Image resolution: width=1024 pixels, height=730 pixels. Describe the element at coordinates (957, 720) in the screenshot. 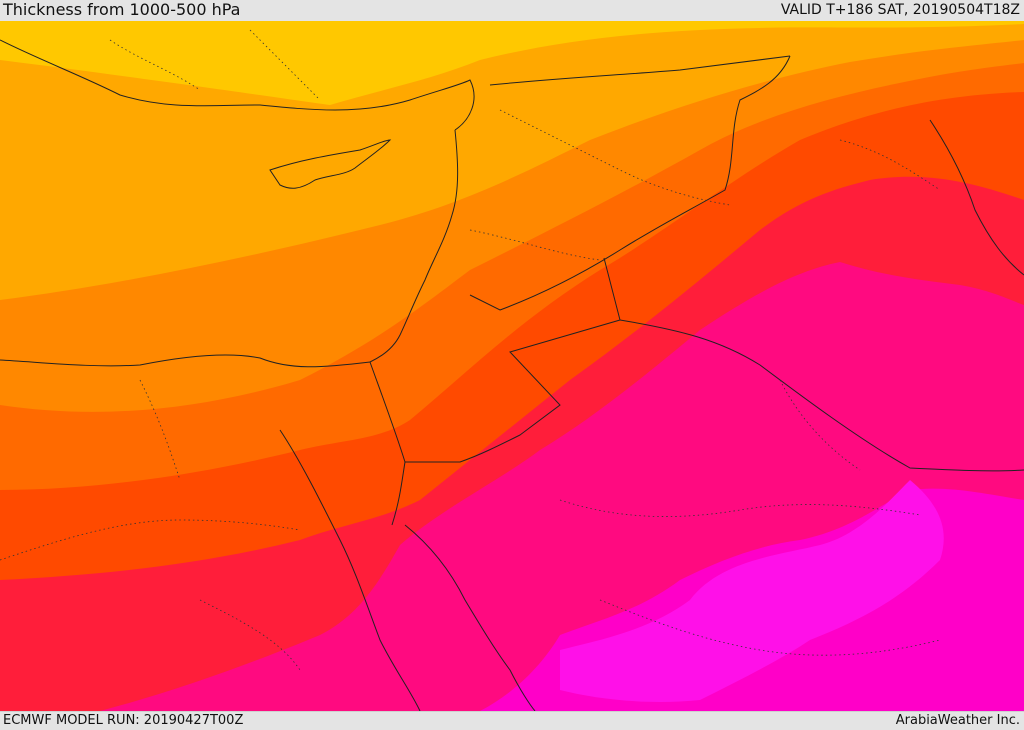

I see `credit-label: ArabiaWeather Inc.` at that location.